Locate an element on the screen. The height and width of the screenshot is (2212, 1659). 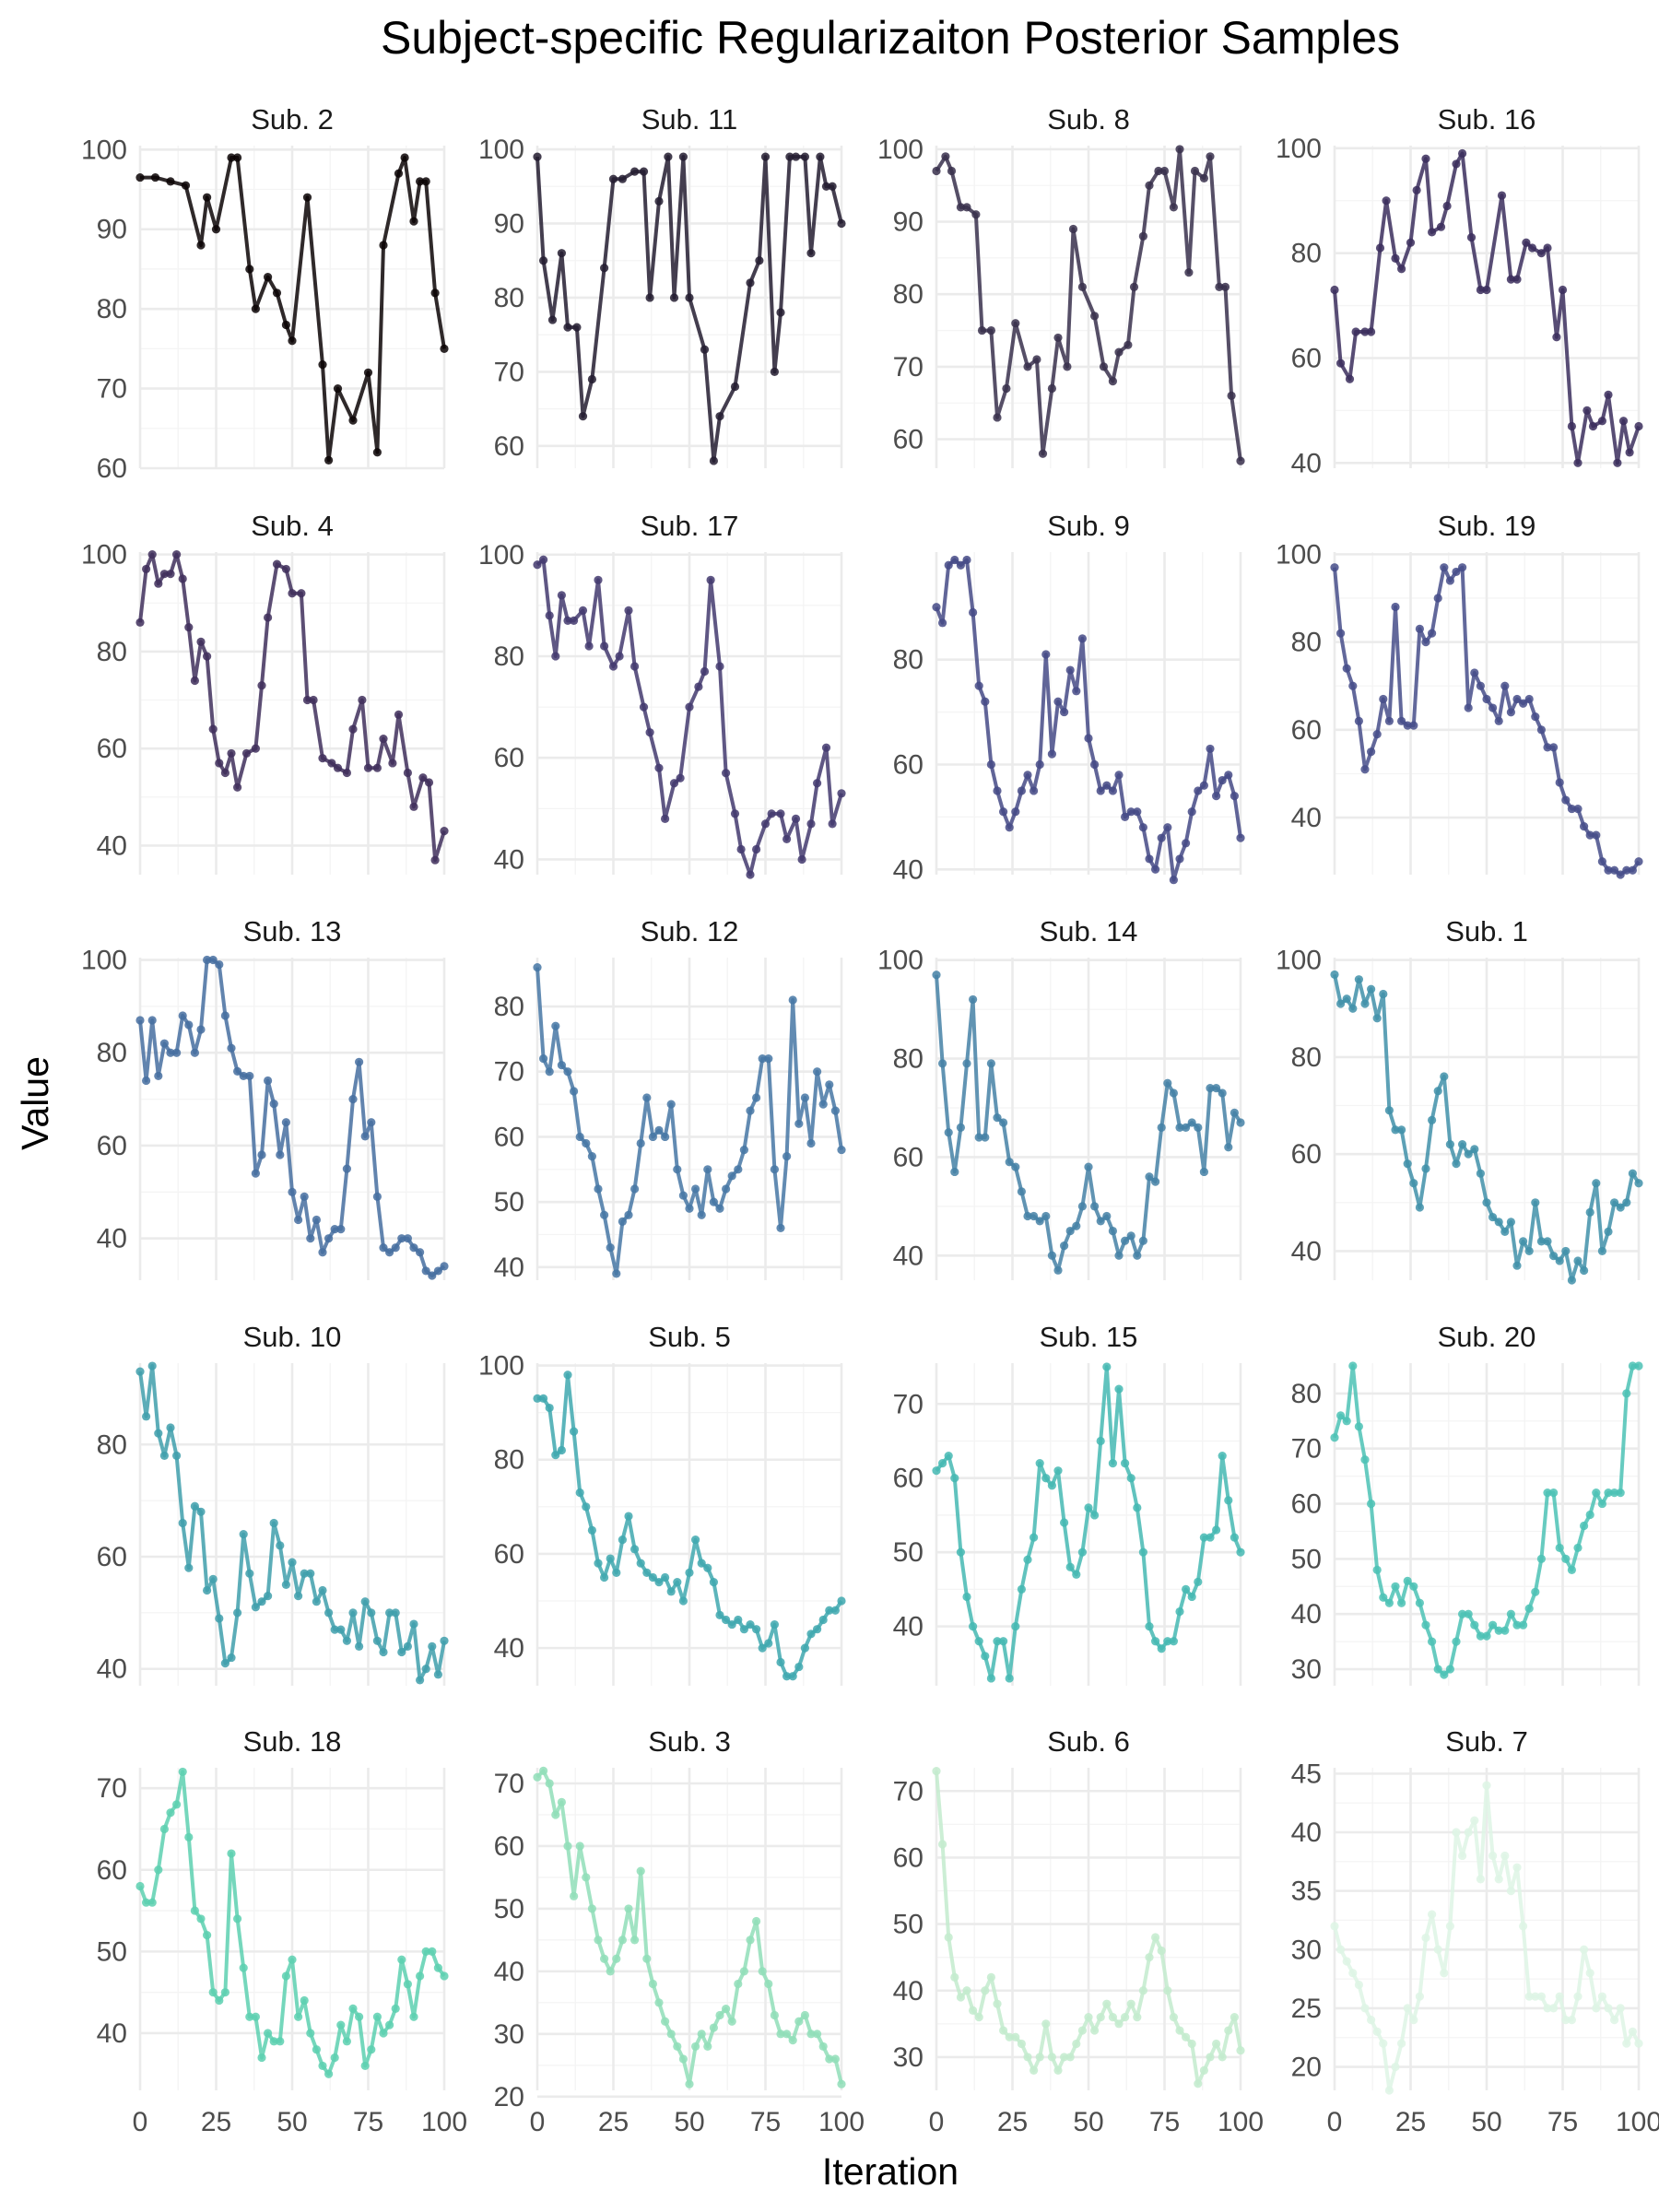
panel: Sub. 1 40 60 80 100 is located at coordinates (1459, 1100).